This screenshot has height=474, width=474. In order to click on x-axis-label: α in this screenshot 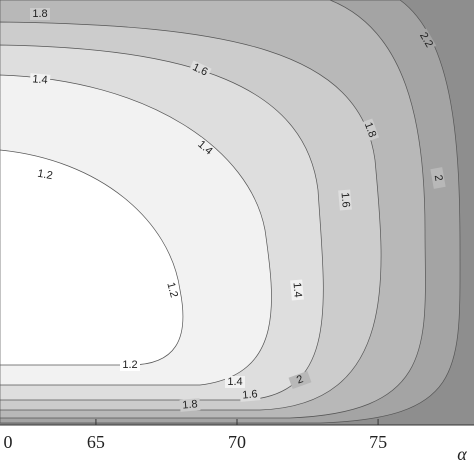, I will do `click(462, 454)`.